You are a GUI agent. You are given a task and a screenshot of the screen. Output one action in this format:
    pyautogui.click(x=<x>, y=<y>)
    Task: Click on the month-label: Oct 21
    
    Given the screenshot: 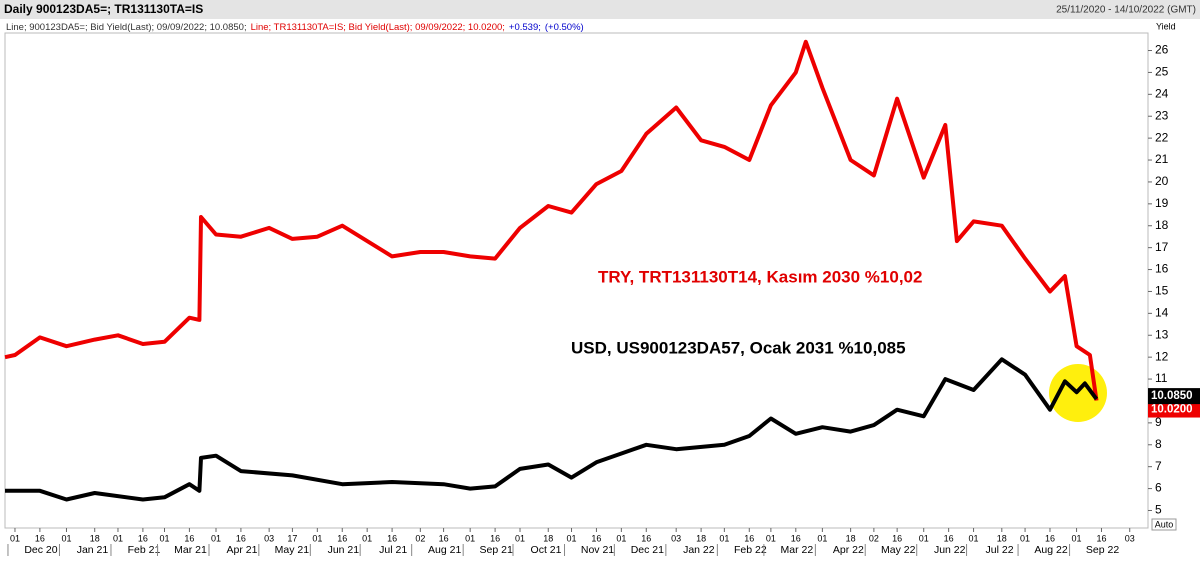 What is the action you would take?
    pyautogui.click(x=546, y=550)
    